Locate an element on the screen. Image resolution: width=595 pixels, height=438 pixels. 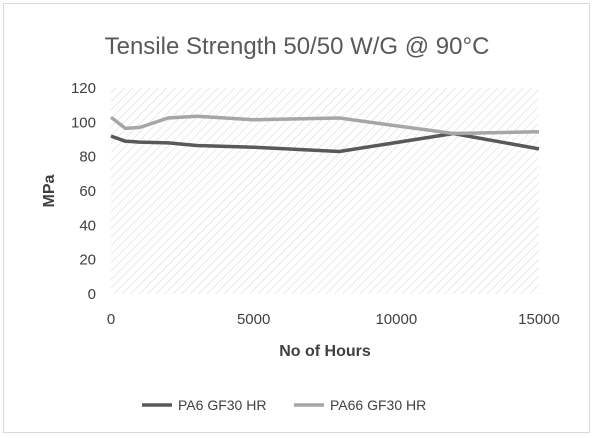
chart-title: Tensile Strength 50/50 W/G @ 90°C is located at coordinates (297, 46).